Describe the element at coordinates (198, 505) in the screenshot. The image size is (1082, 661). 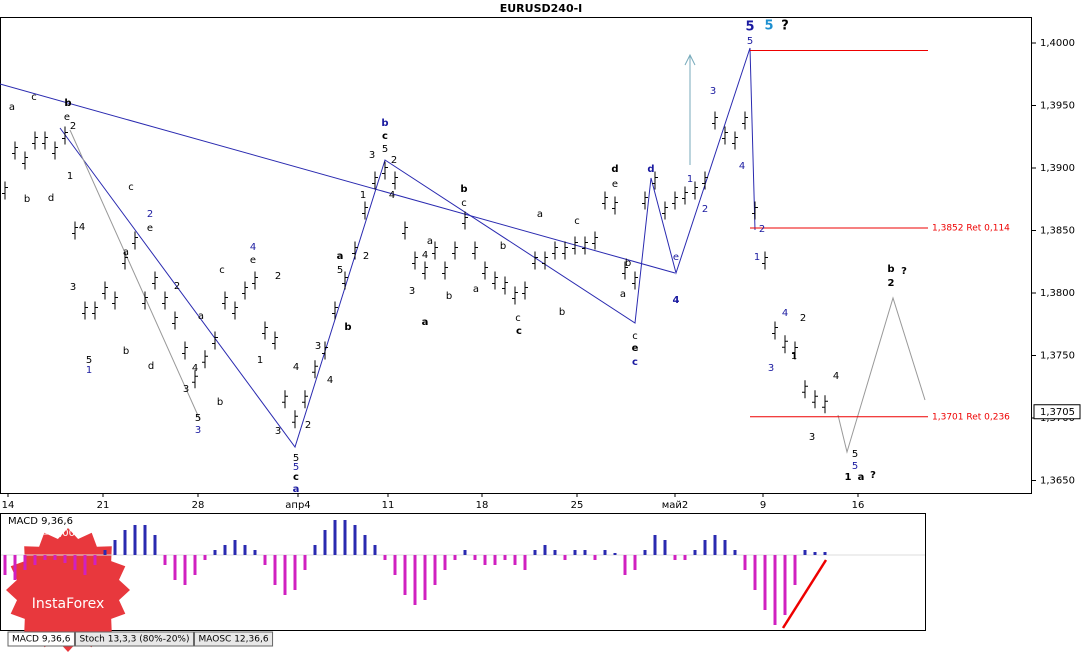
I see `x-tick-label: 28` at that location.